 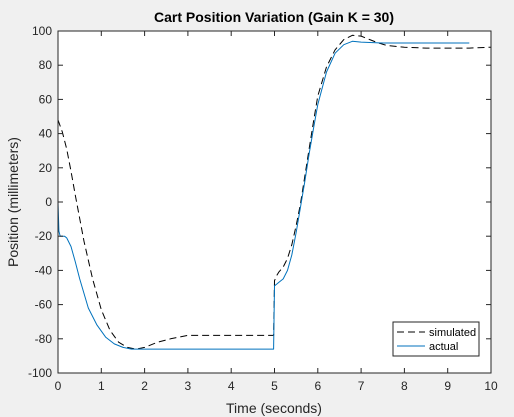 What do you see at coordinates (274, 17) in the screenshot?
I see `chart-title: Cart Position Variation (Gain K = 30)` at bounding box center [274, 17].